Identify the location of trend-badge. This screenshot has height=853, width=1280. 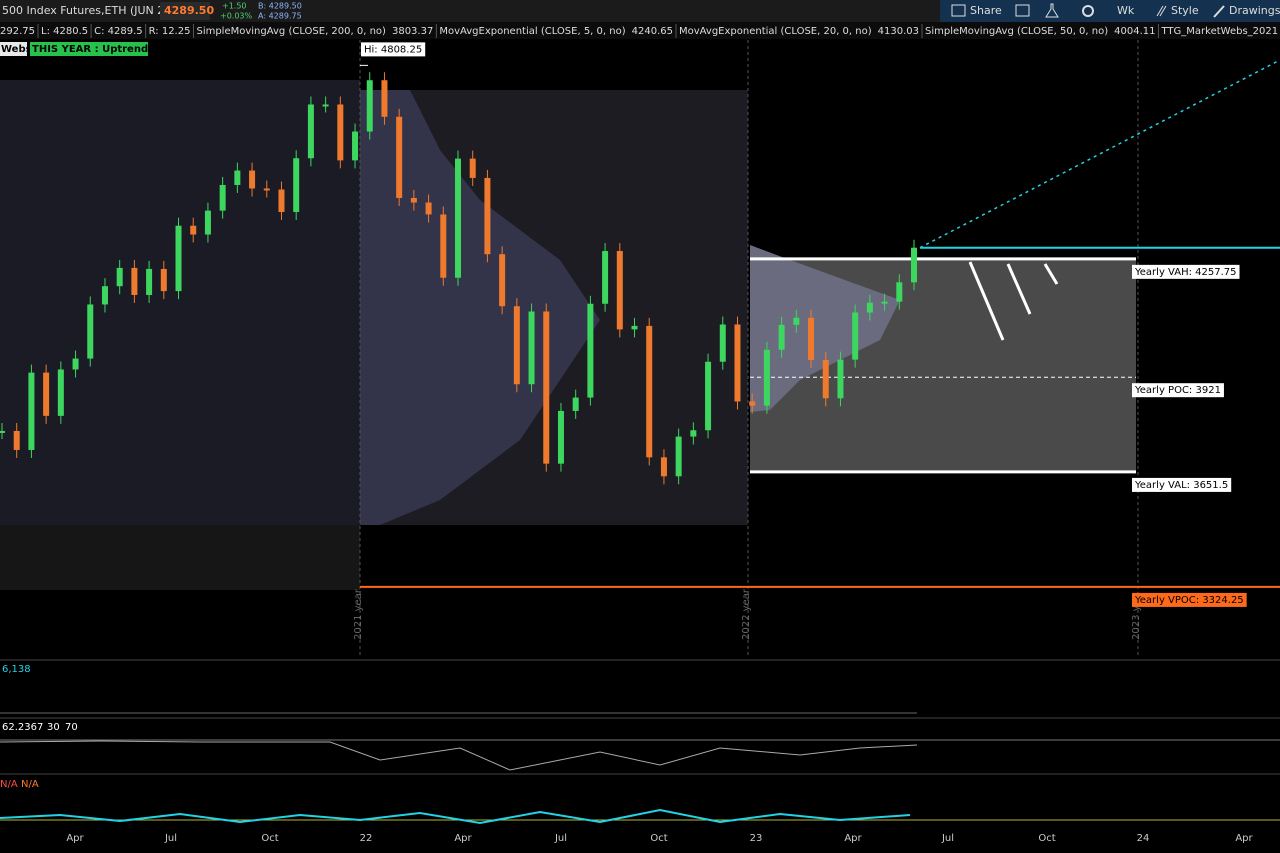
(89, 49).